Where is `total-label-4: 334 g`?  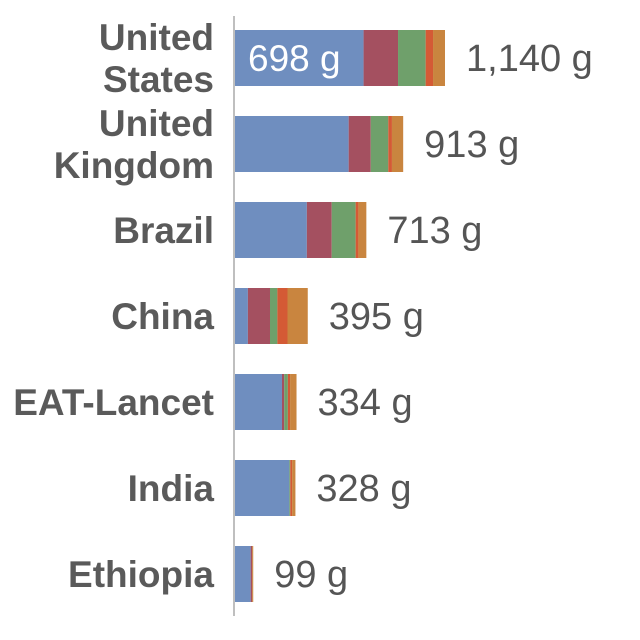 total-label-4: 334 g is located at coordinates (365, 403).